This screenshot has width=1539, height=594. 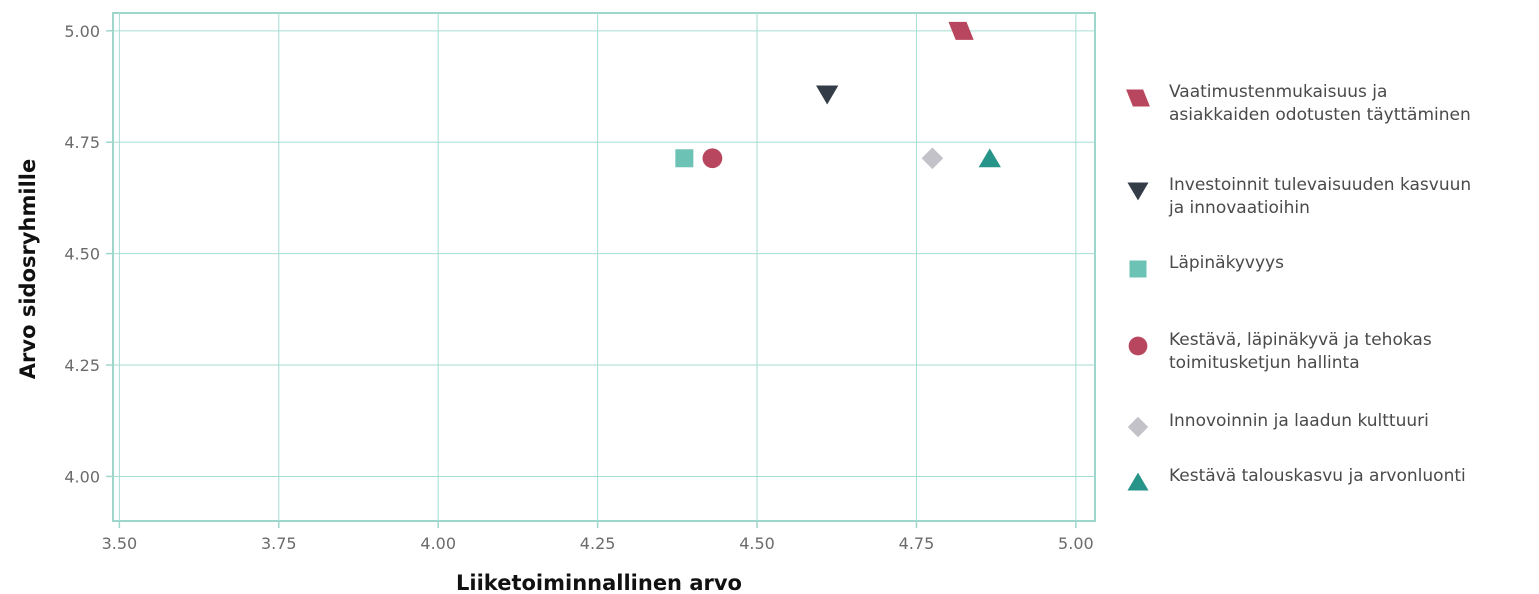 What do you see at coordinates (82, 142) in the screenshot?
I see `y-tick-label: 4.75` at bounding box center [82, 142].